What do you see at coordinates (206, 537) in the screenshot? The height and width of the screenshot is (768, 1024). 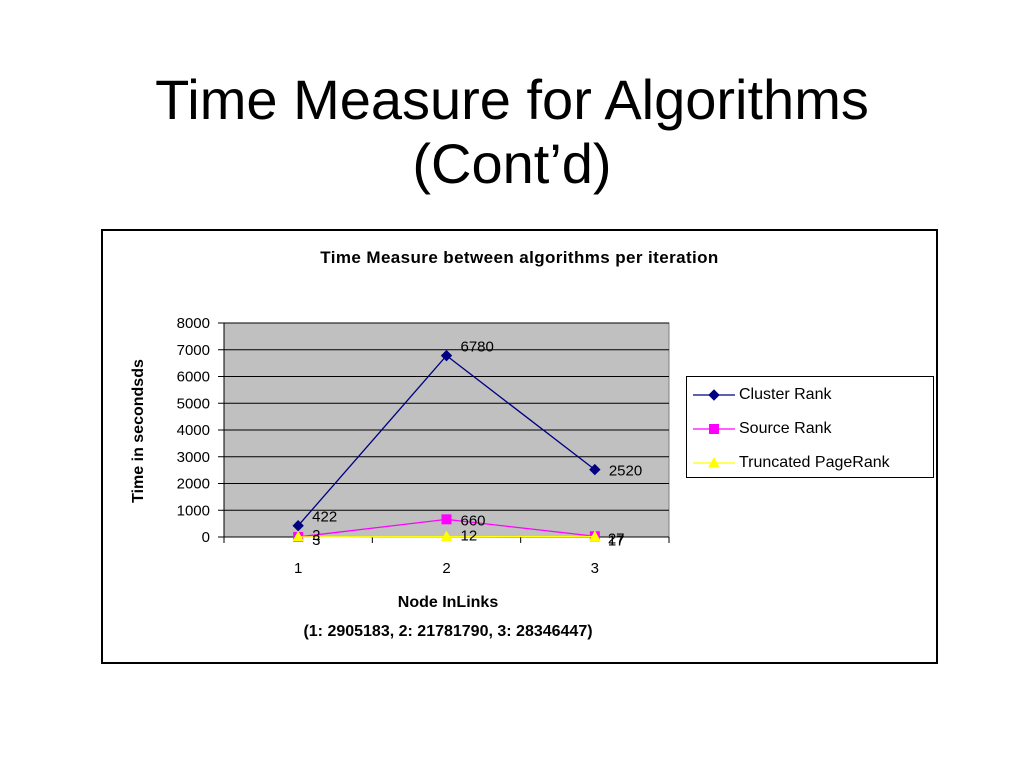 I see `y-tick-label-0: 0` at bounding box center [206, 537].